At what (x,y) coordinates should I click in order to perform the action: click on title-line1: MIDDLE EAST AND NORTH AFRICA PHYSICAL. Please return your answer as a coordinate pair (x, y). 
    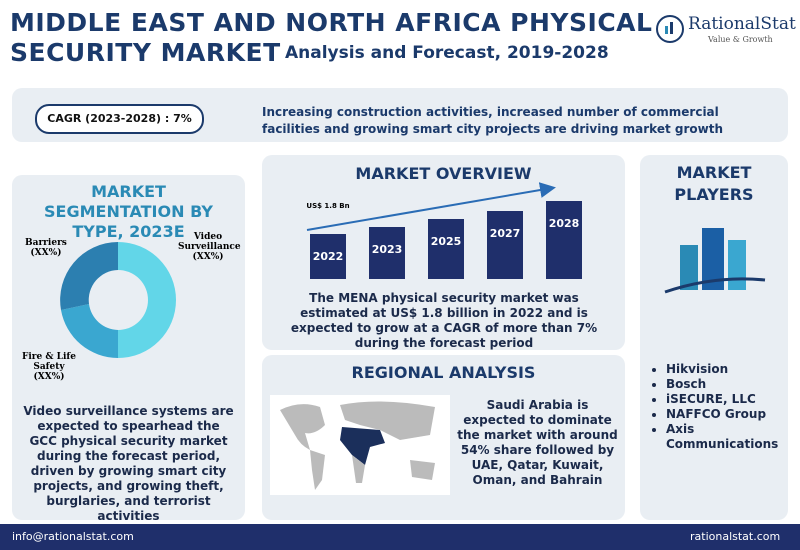
    Looking at the image, I should click on (331, 22).